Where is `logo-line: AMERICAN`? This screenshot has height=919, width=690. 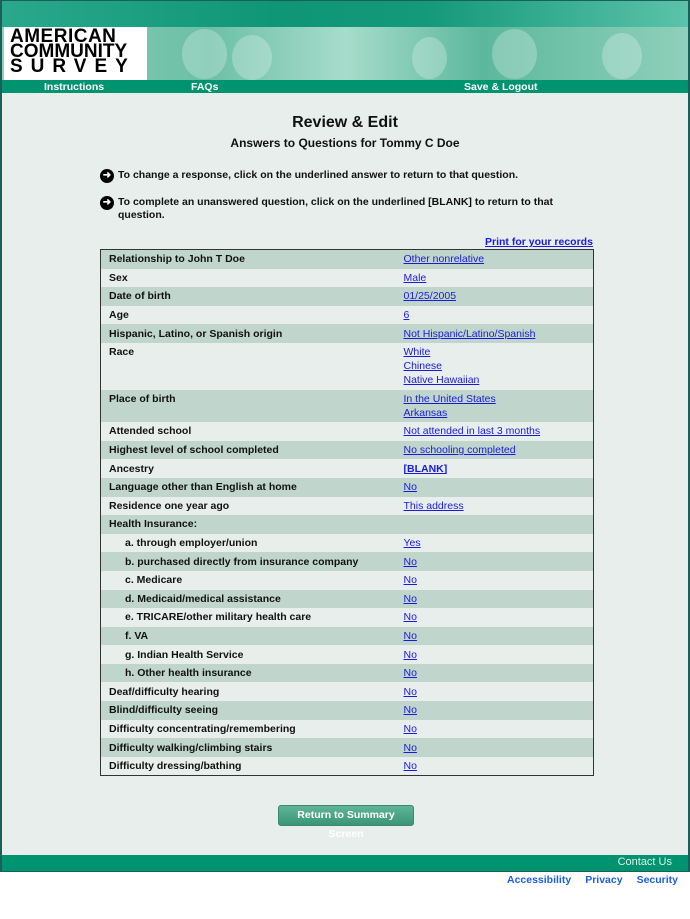
logo-line: AMERICAN is located at coordinates (63, 36).